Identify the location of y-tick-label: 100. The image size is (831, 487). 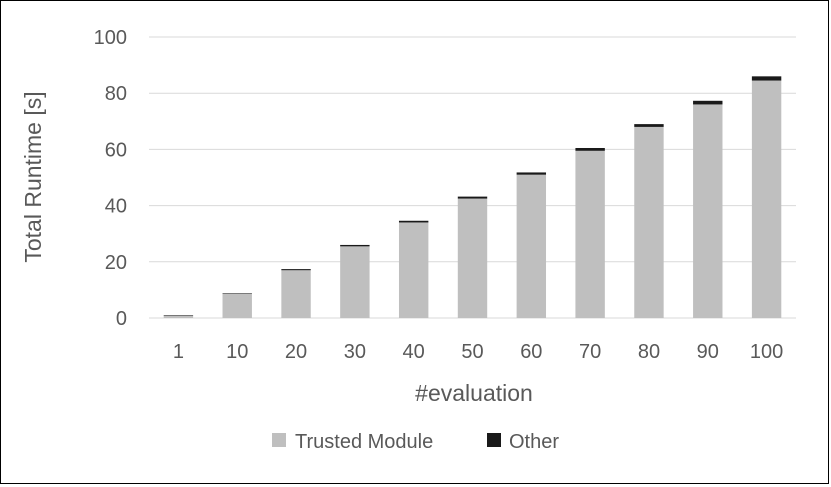
(110, 38).